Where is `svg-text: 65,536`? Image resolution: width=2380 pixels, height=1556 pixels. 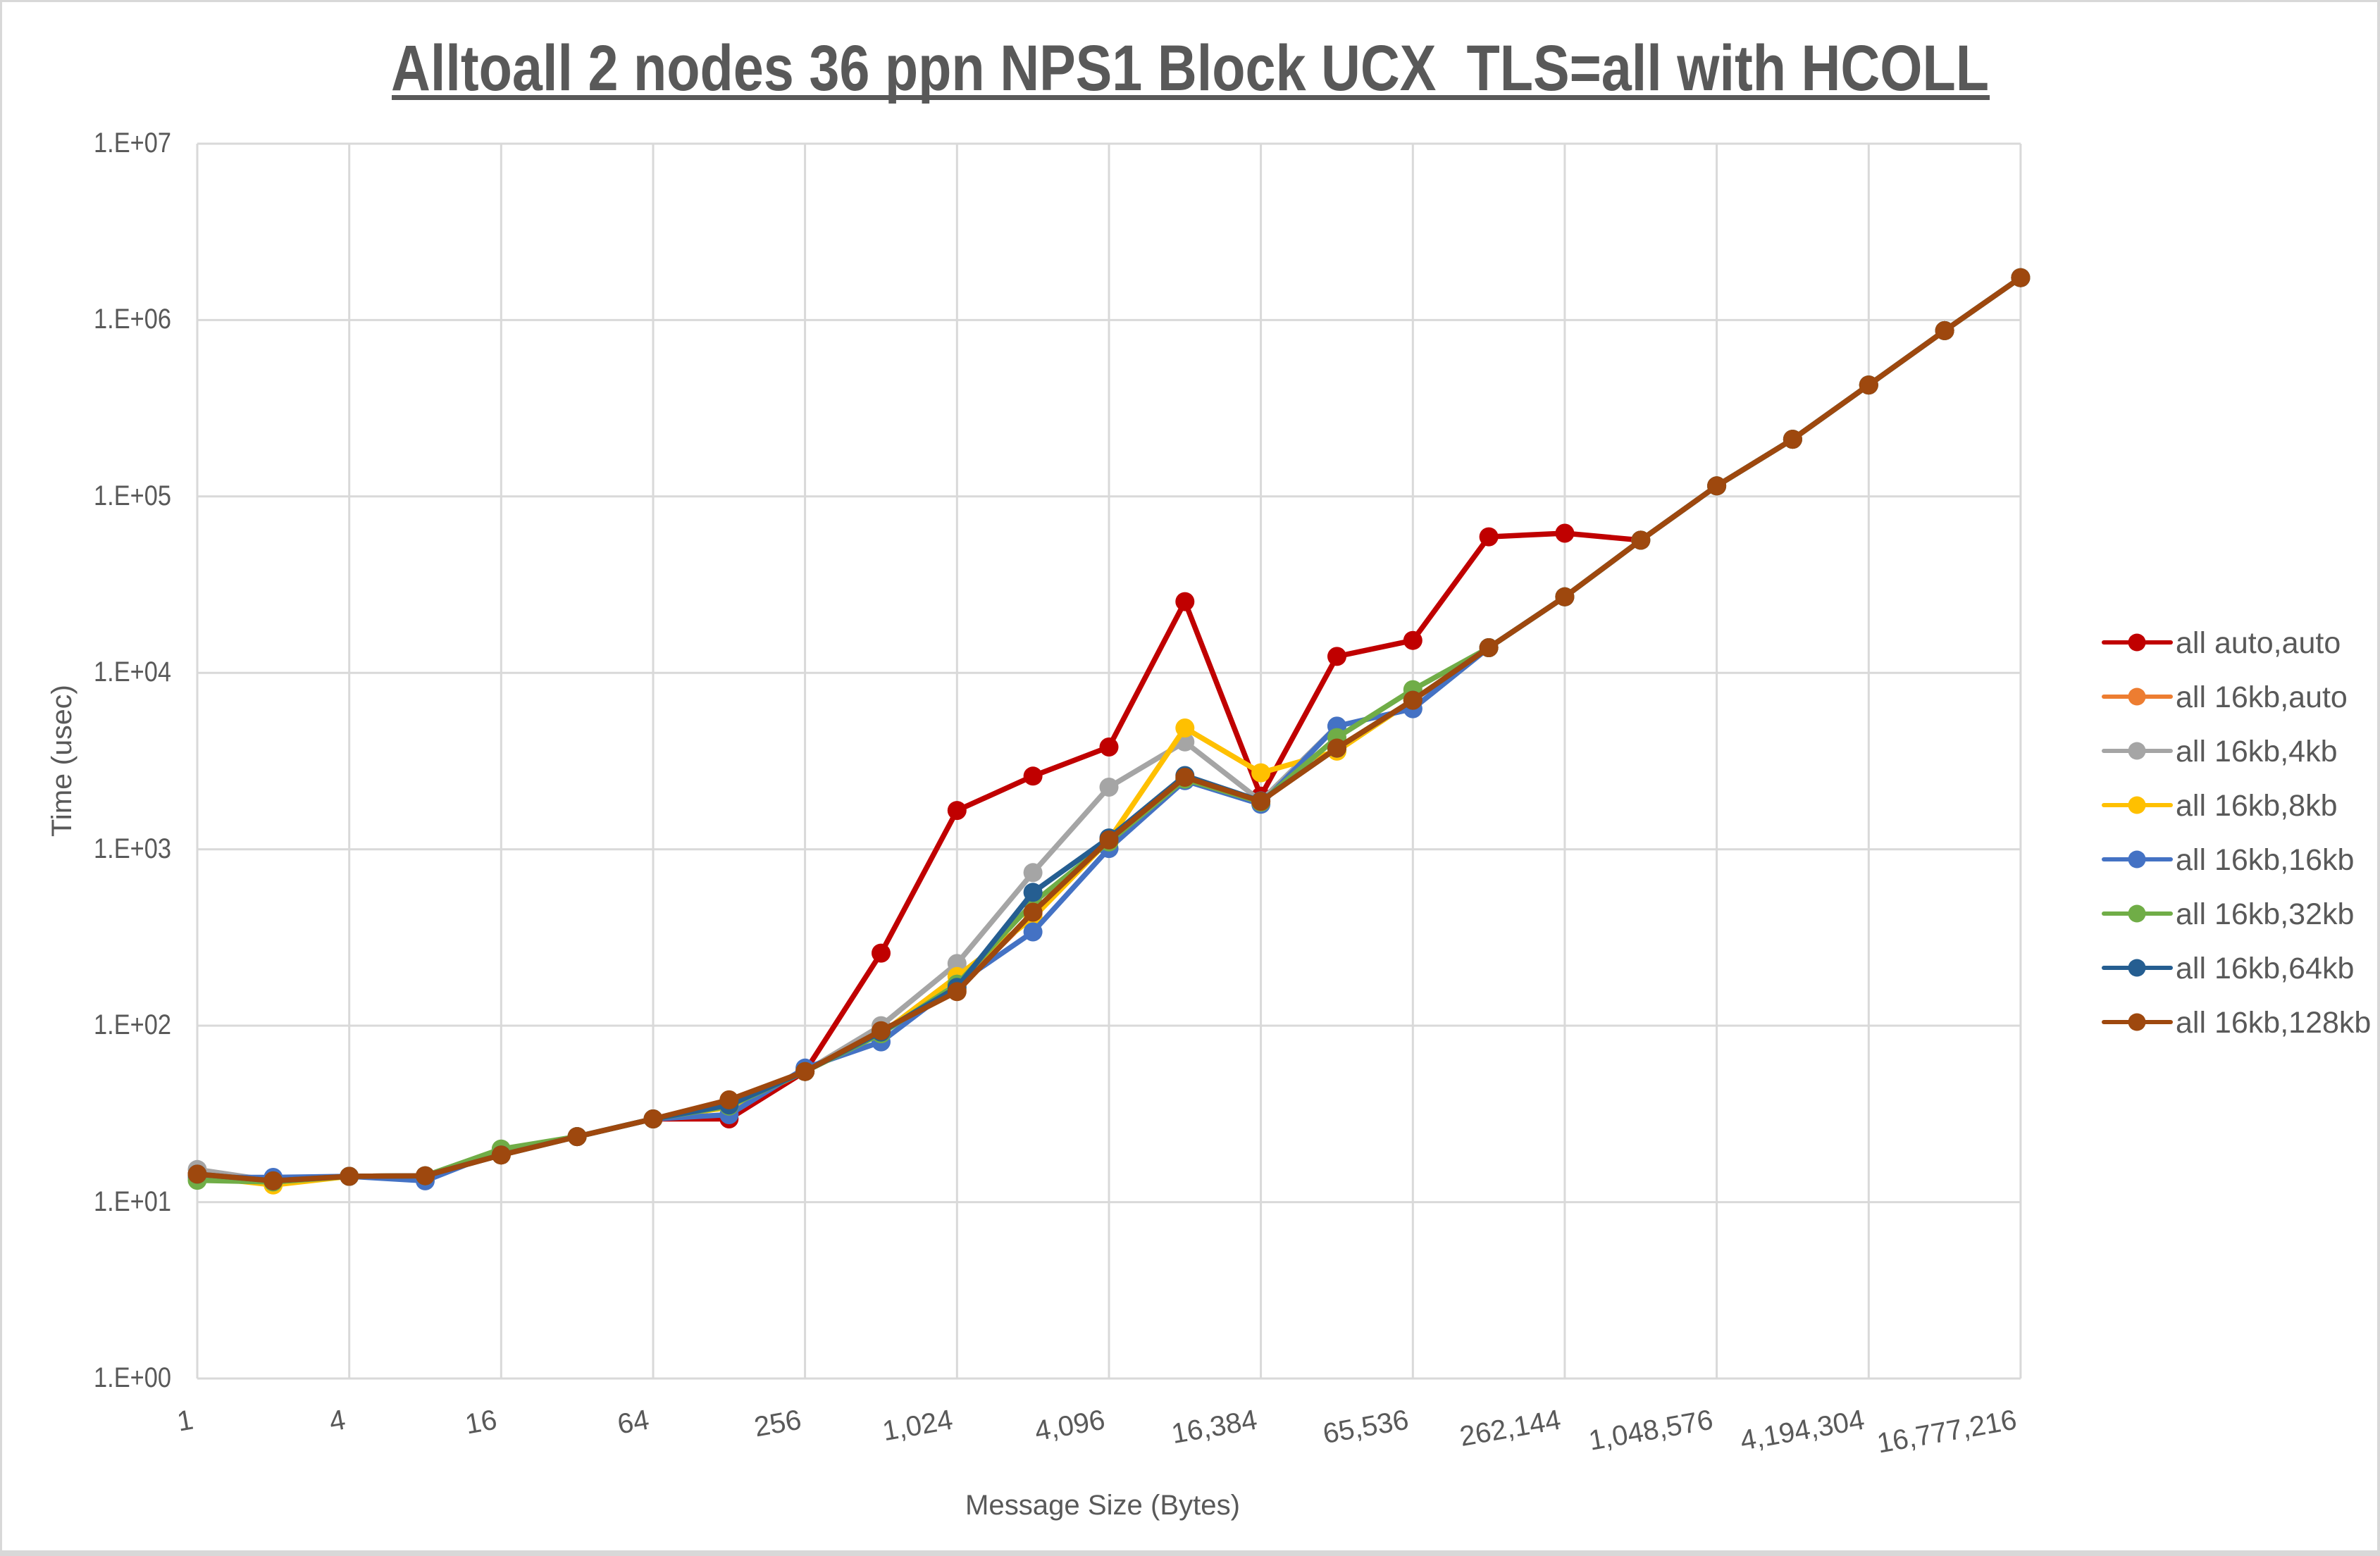 svg-text: 65,536 is located at coordinates (1365, 1427).